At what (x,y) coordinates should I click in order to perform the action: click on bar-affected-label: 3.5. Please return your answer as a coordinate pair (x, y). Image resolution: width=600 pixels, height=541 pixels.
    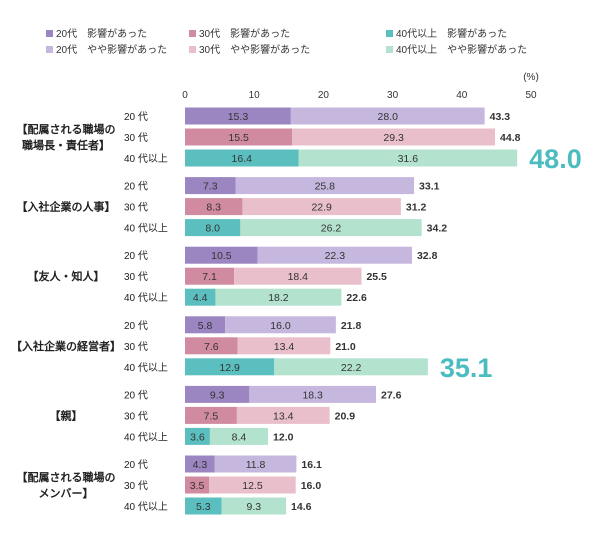
    Looking at the image, I should click on (197, 486).